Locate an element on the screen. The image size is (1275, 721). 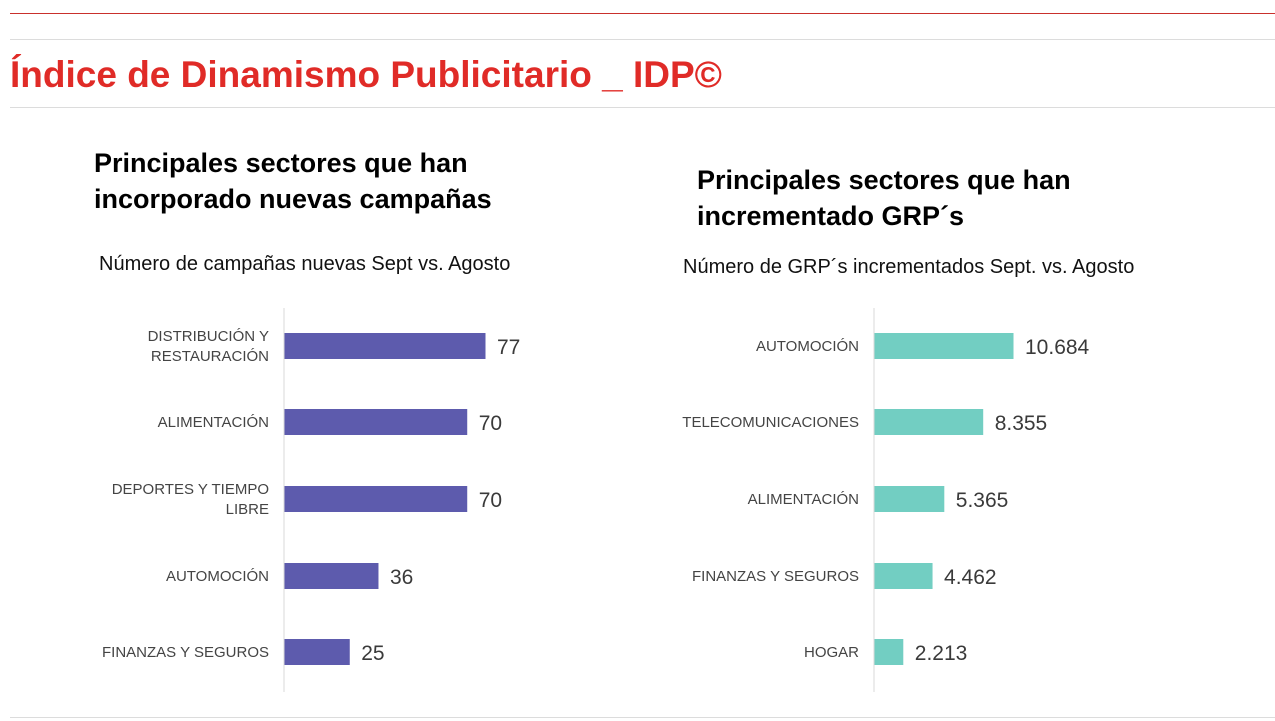
category-label: DISTRIBUCIÓN Y RESTAURACIÓN is located at coordinates (208, 346).